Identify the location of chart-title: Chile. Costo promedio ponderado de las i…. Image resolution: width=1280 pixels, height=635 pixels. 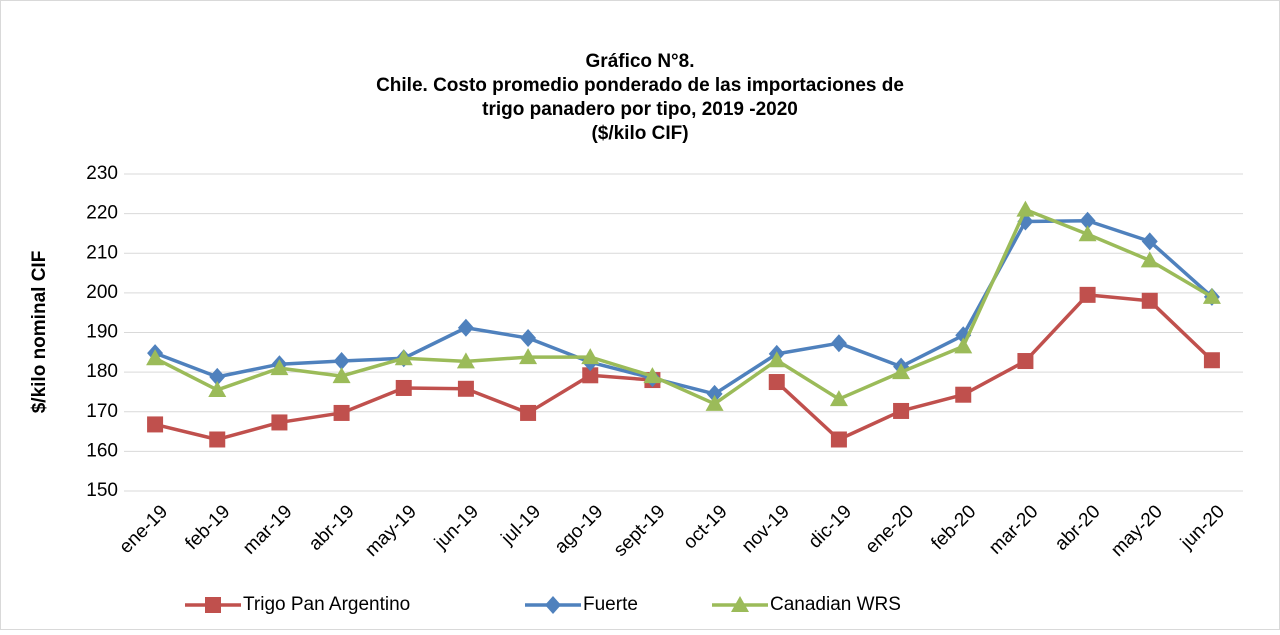
(640, 85).